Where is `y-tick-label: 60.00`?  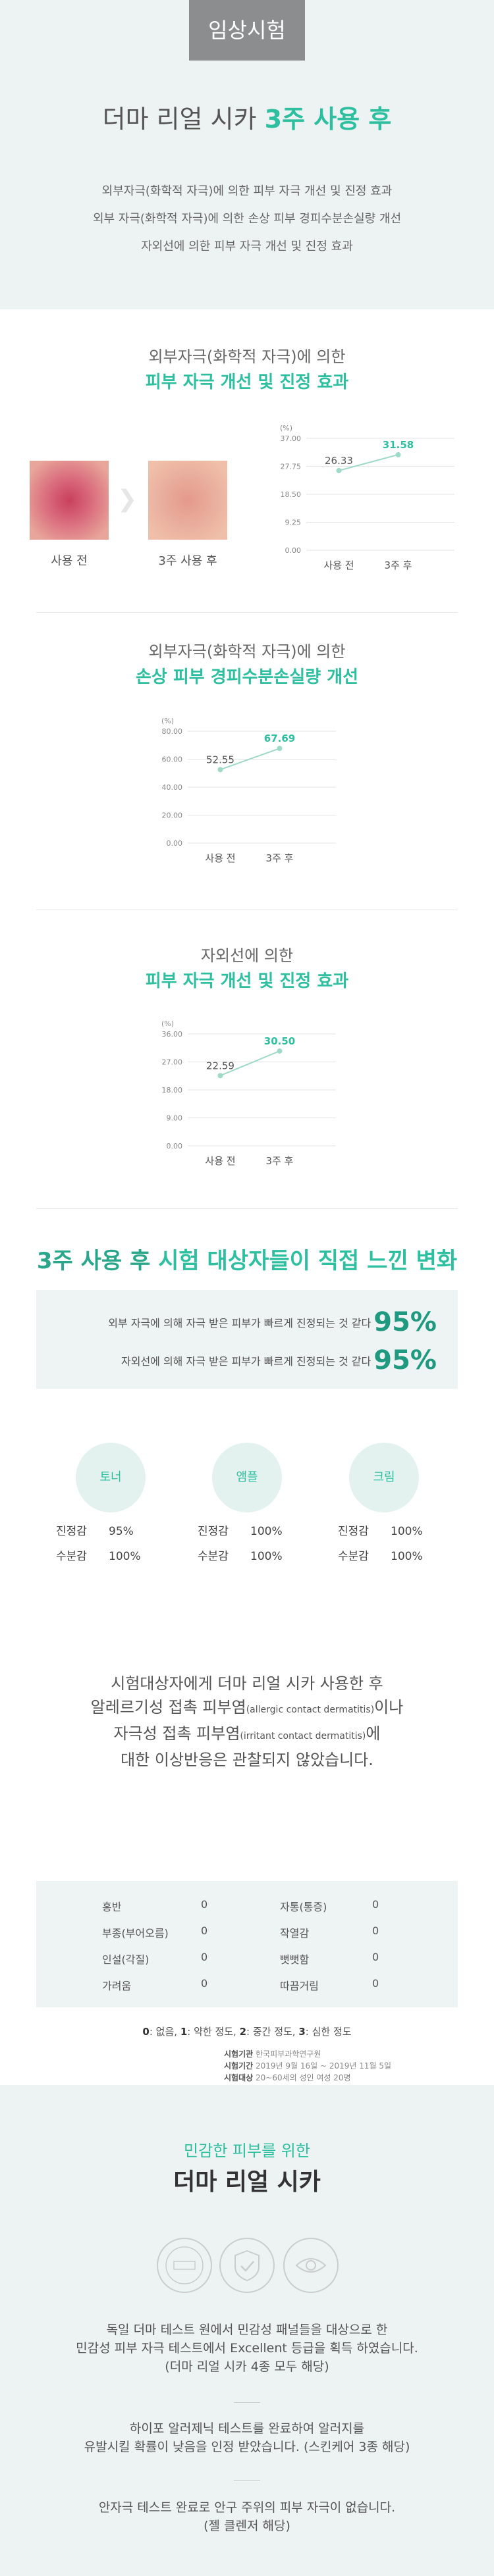 y-tick-label: 60.00 is located at coordinates (172, 760).